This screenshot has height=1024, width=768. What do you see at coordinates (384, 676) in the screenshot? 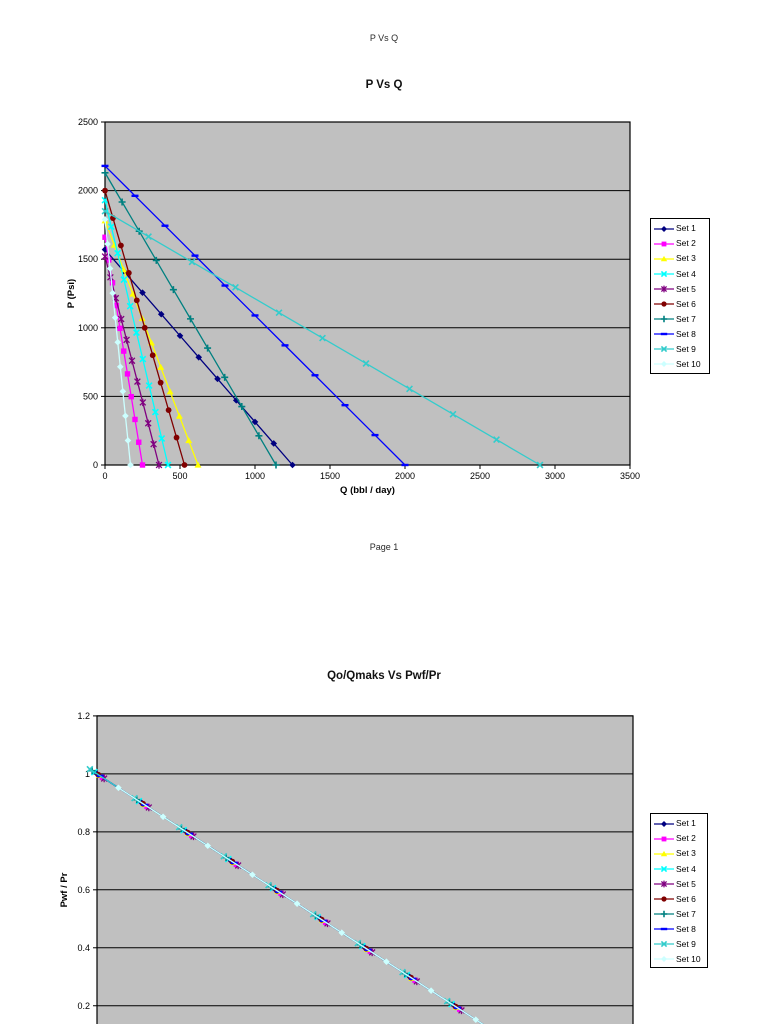
I see `chart2-title: Qo/Qmaks Vs Pwf/Pr` at bounding box center [384, 676].